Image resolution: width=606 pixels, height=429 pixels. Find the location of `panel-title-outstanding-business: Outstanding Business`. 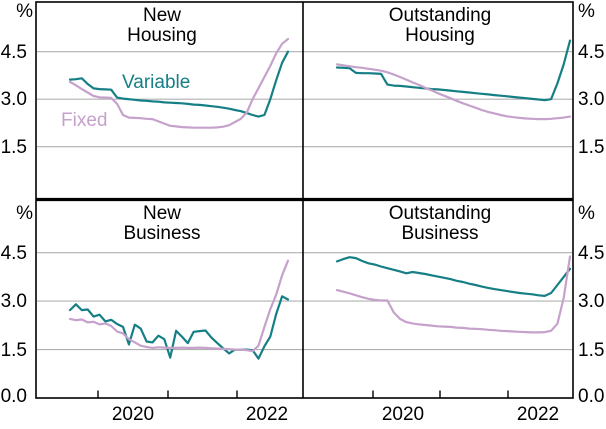

panel-title-outstanding-business: Outstanding Business is located at coordinates (440, 224).